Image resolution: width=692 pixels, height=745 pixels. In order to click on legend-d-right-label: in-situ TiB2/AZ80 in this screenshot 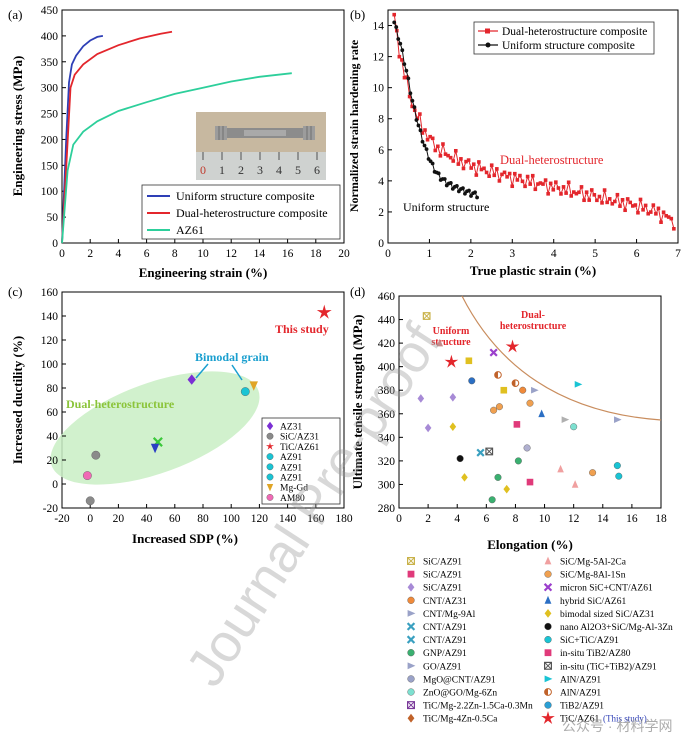, I will do `click(595, 654)`.